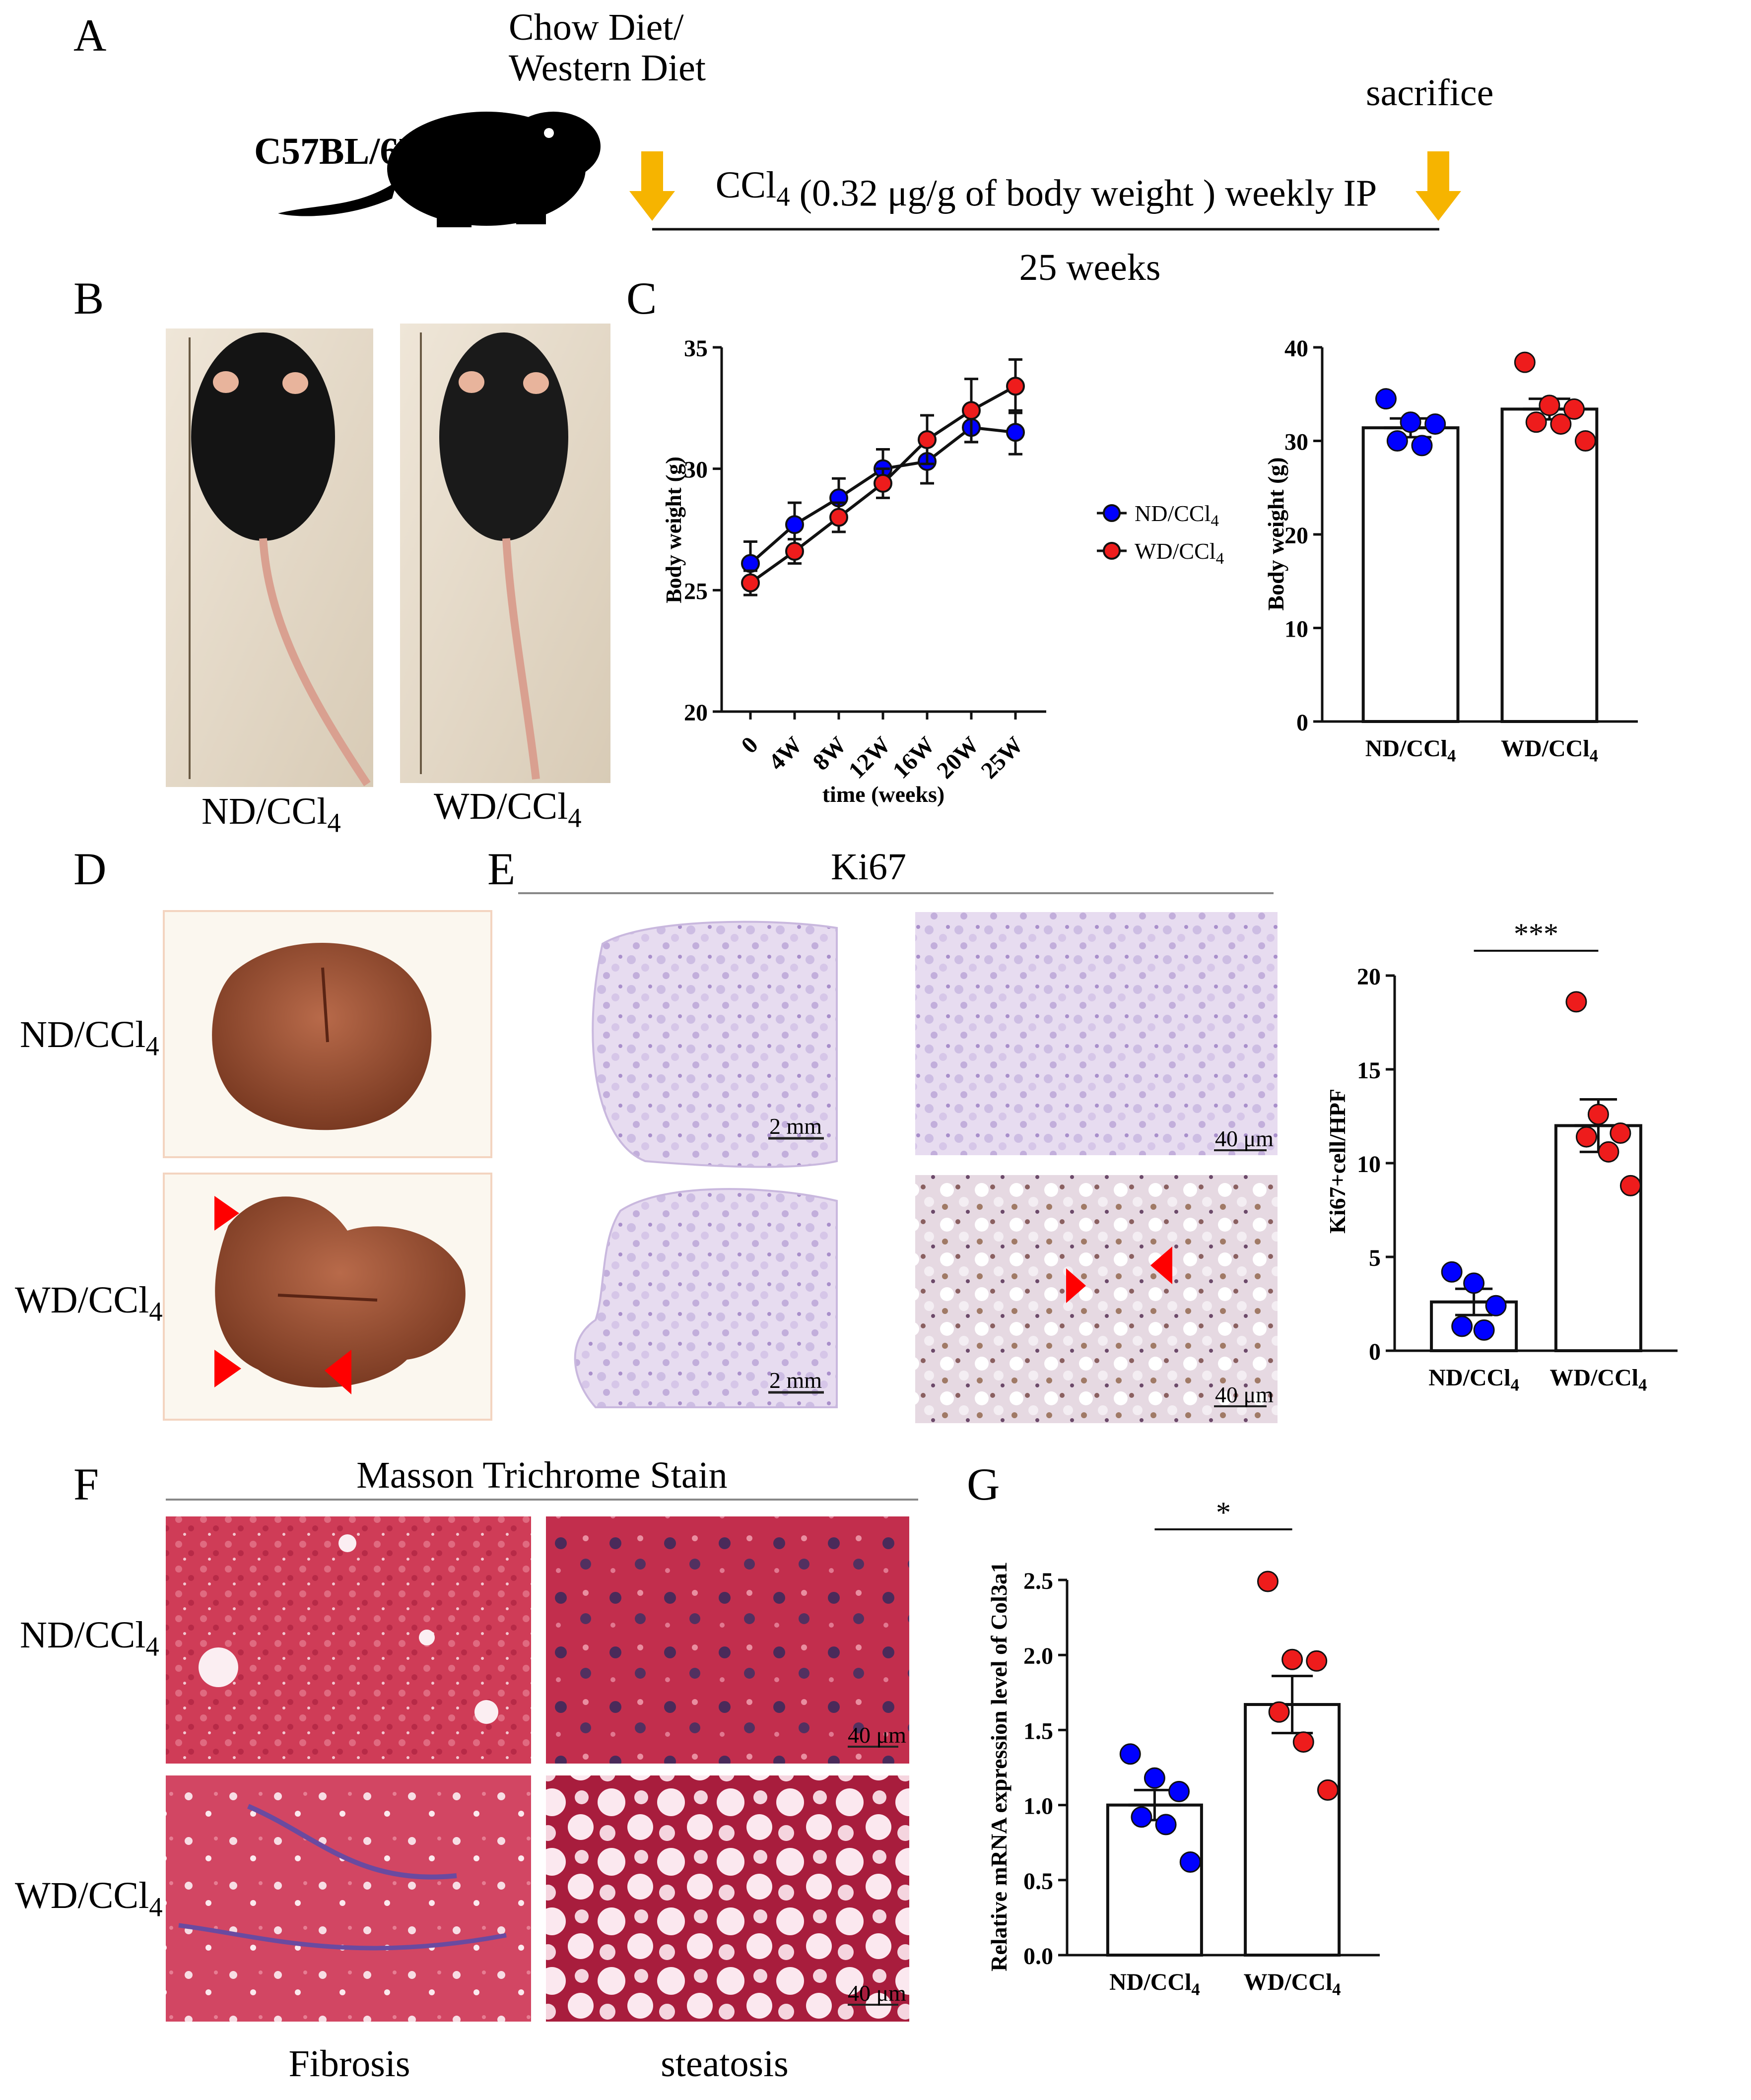  What do you see at coordinates (1112, 513) in the screenshot?
I see `legend-marker` at bounding box center [1112, 513].